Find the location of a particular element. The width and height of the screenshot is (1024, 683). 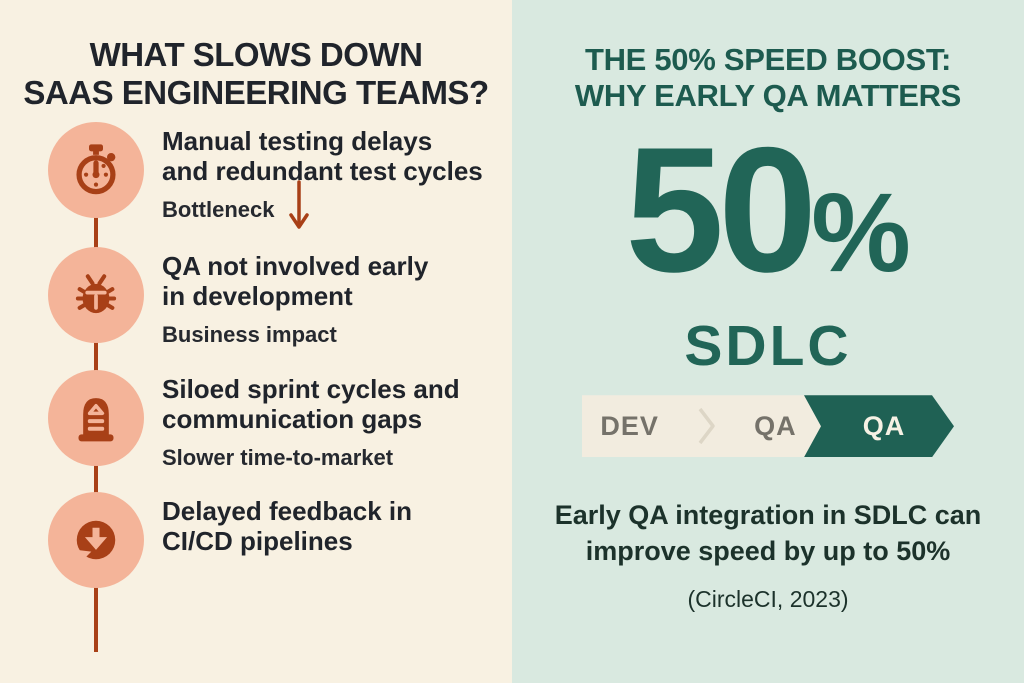

right-title-line1: THE 50% SPEED BOOST: is located at coordinates (768, 59).